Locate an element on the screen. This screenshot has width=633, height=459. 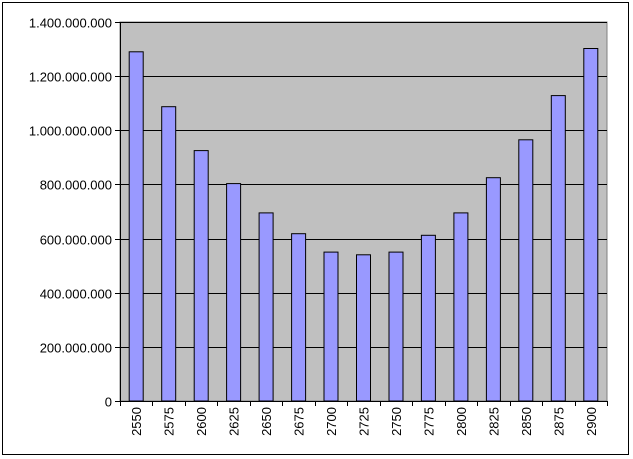
x-tick-label: 2675 is located at coordinates (299, 421).